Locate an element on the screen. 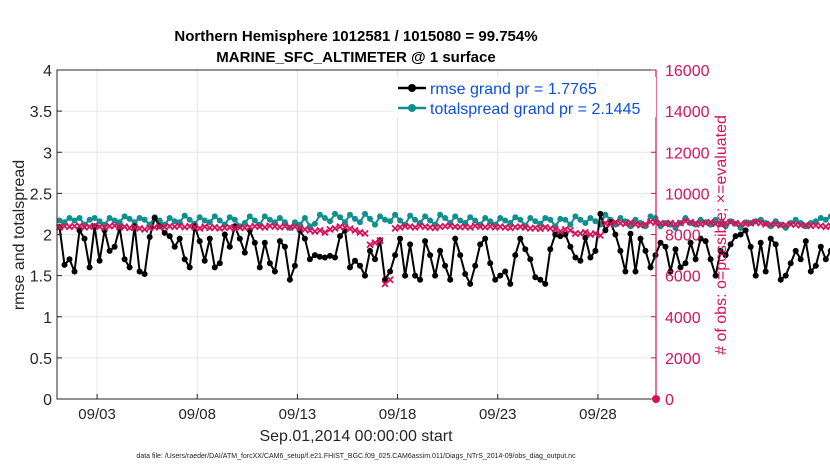  y-axis-left: 0 0.5 1 1.5 2 2.5 3 3.5 4 is located at coordinates (46, 236).